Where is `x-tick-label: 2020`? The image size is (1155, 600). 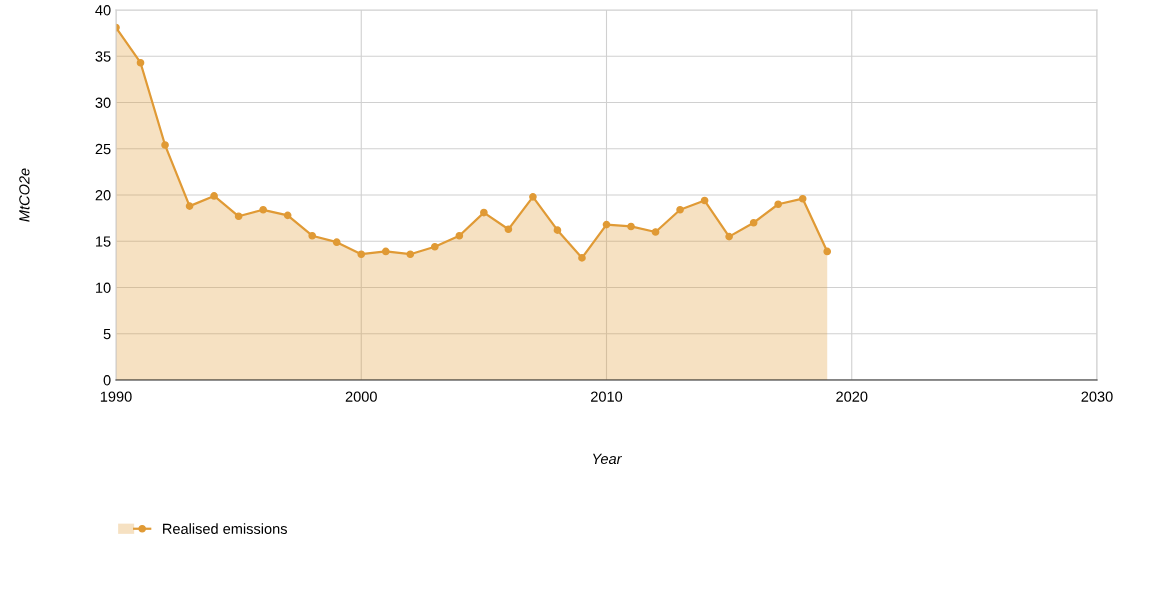
x-tick-label: 2020 is located at coordinates (852, 396).